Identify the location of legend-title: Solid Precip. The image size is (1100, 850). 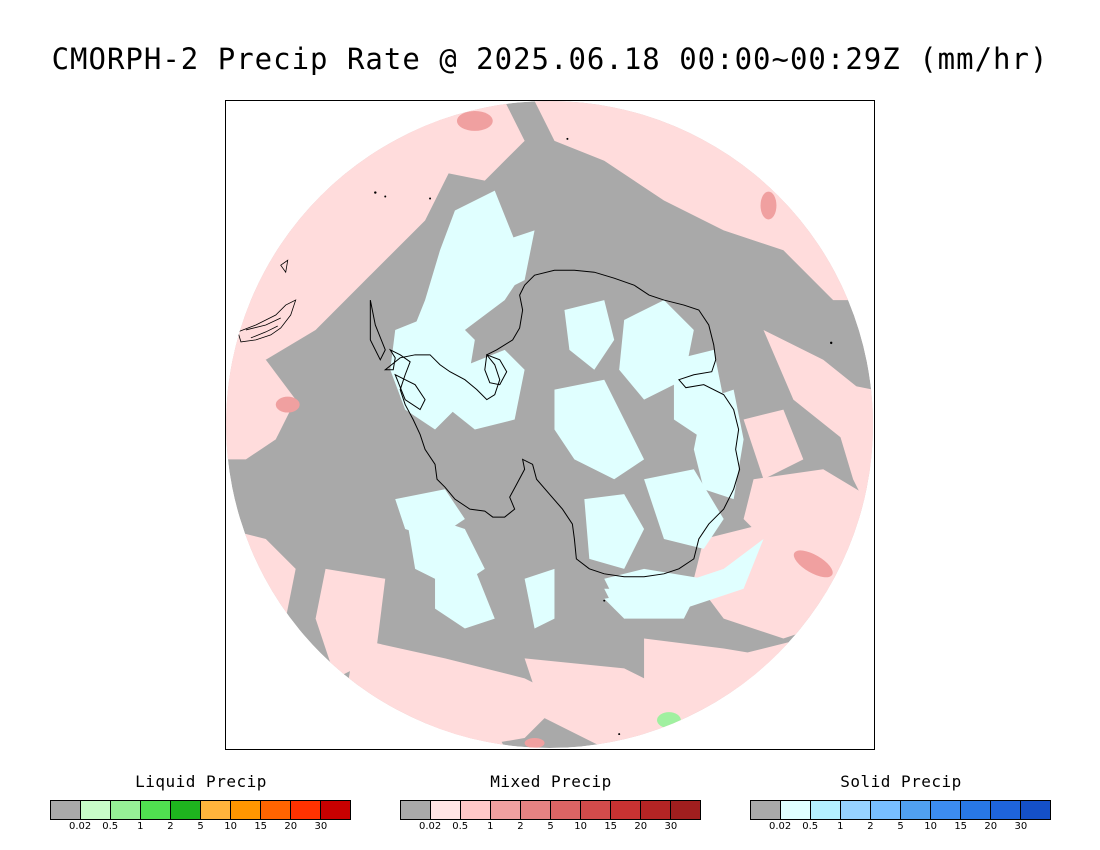
(901, 781).